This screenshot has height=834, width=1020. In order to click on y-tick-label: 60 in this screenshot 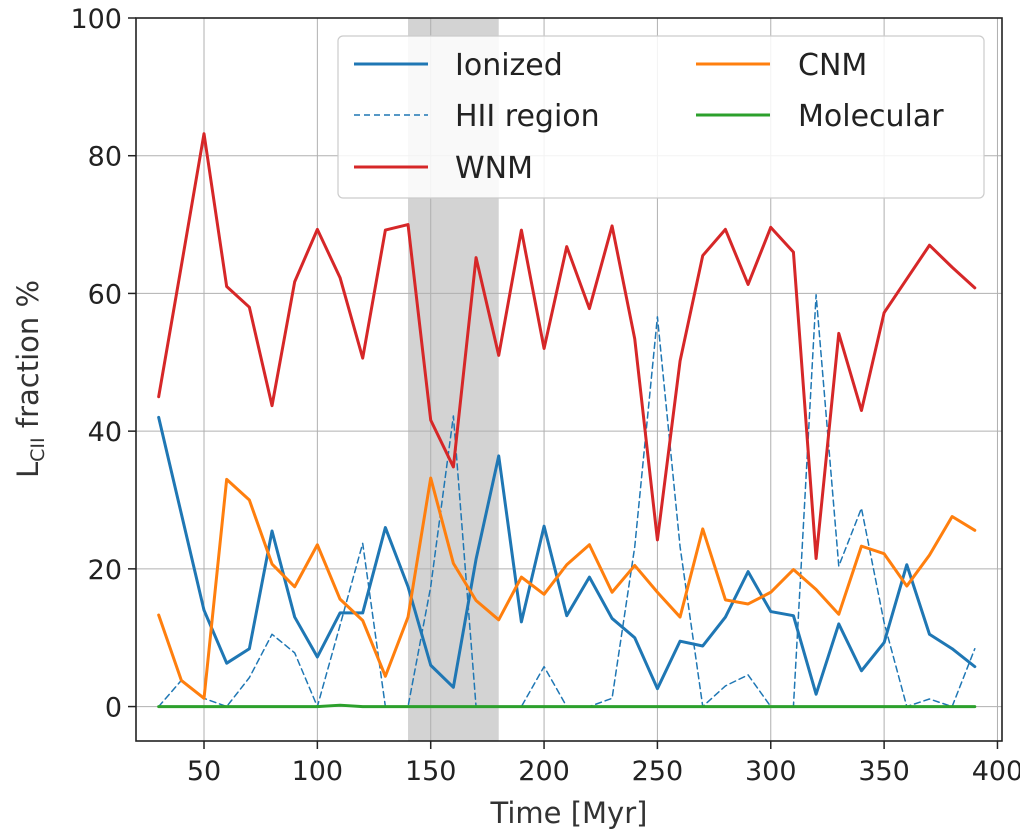, I will do `click(105, 294)`.